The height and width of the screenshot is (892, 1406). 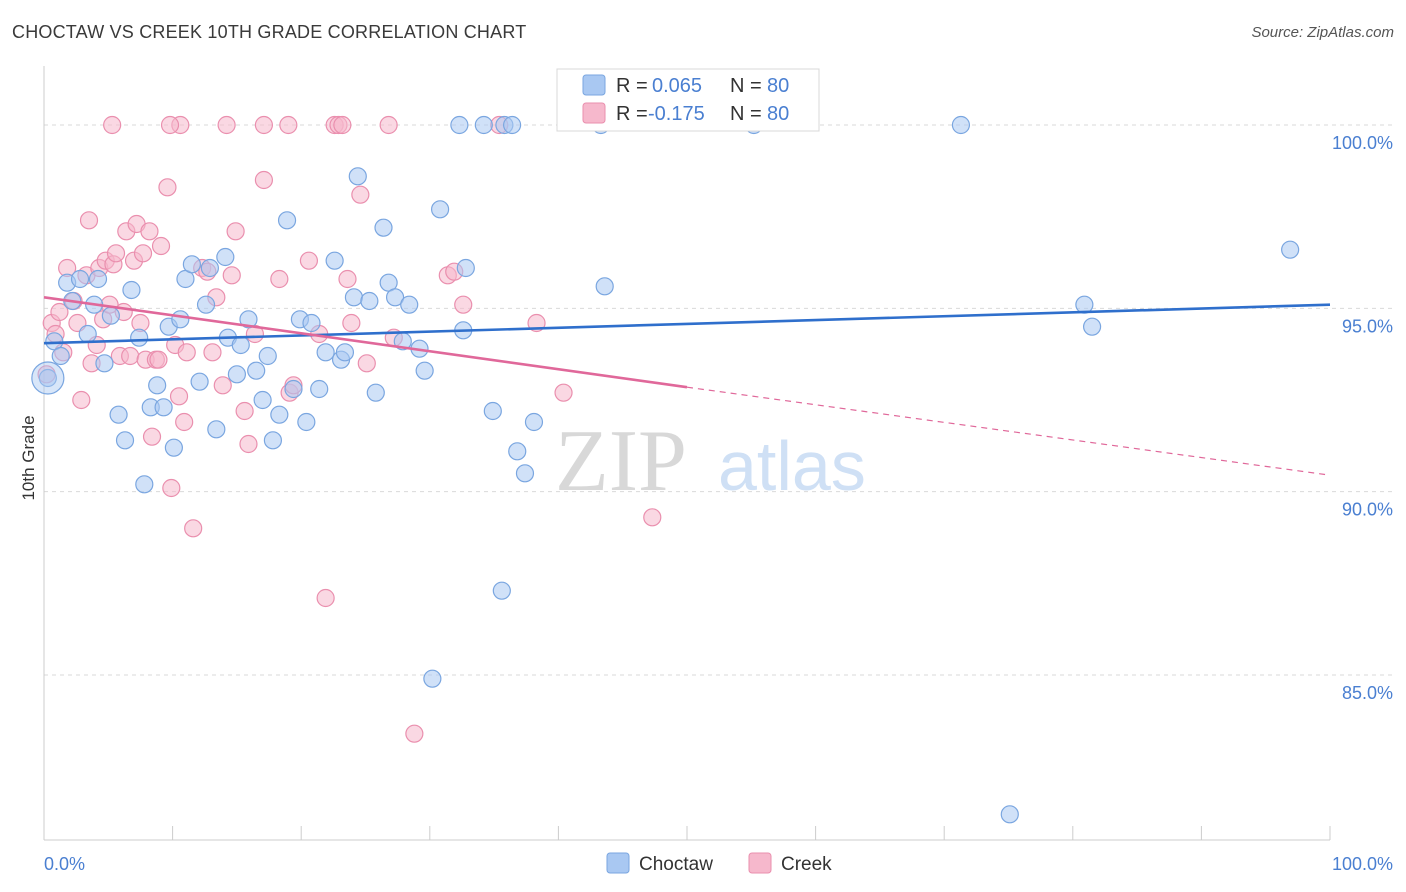 I want to click on legend-creek-label: Creek, so click(x=806, y=864).